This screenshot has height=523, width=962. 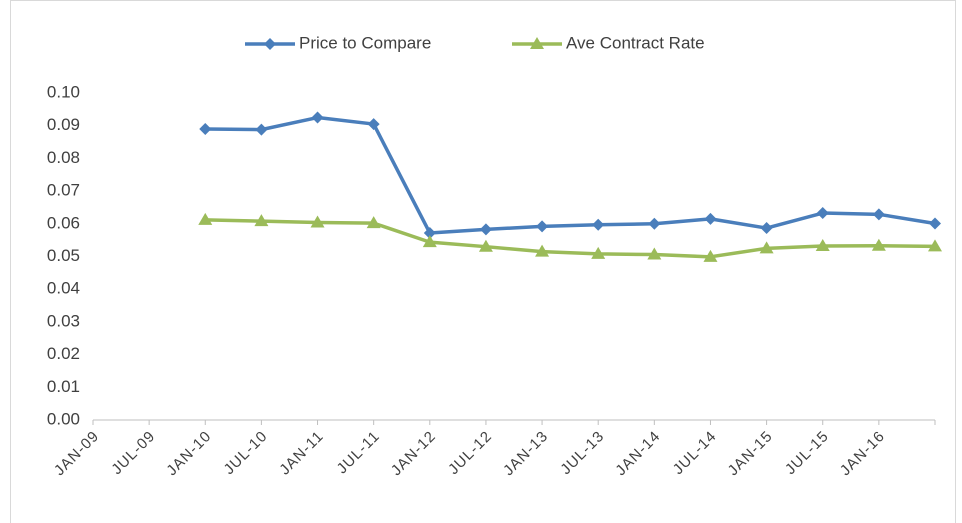 What do you see at coordinates (63, 91) in the screenshot?
I see `y-tick-label: 0.10` at bounding box center [63, 91].